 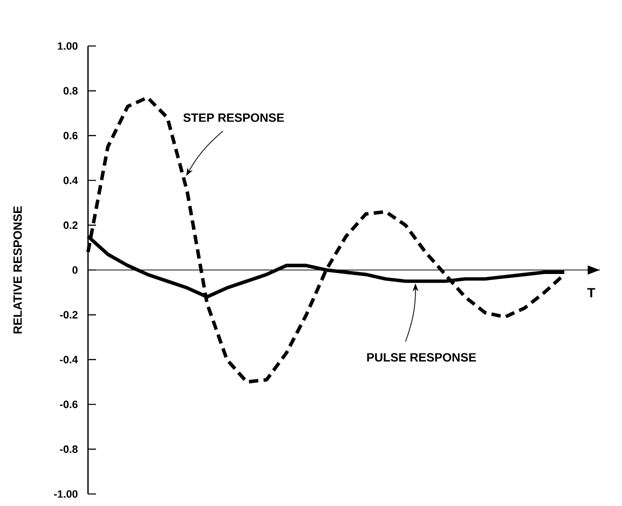 I want to click on y-tick-label: -0.8, so click(x=69, y=449).